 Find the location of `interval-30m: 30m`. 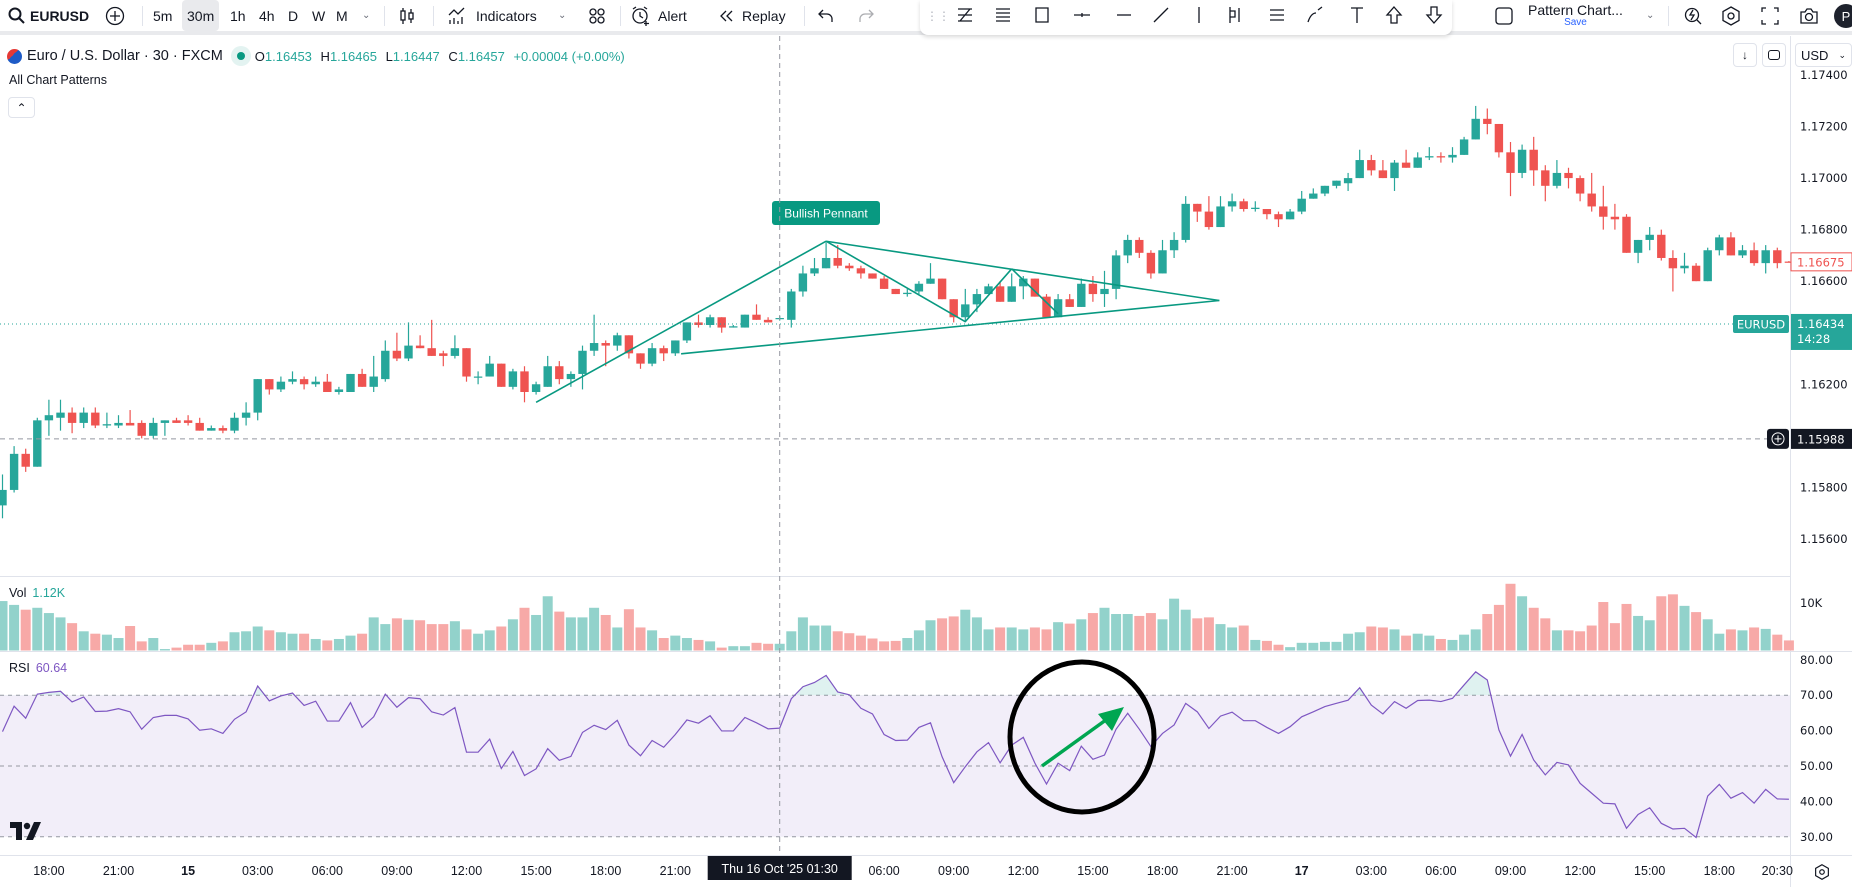

interval-30m: 30m is located at coordinates (201, 15).